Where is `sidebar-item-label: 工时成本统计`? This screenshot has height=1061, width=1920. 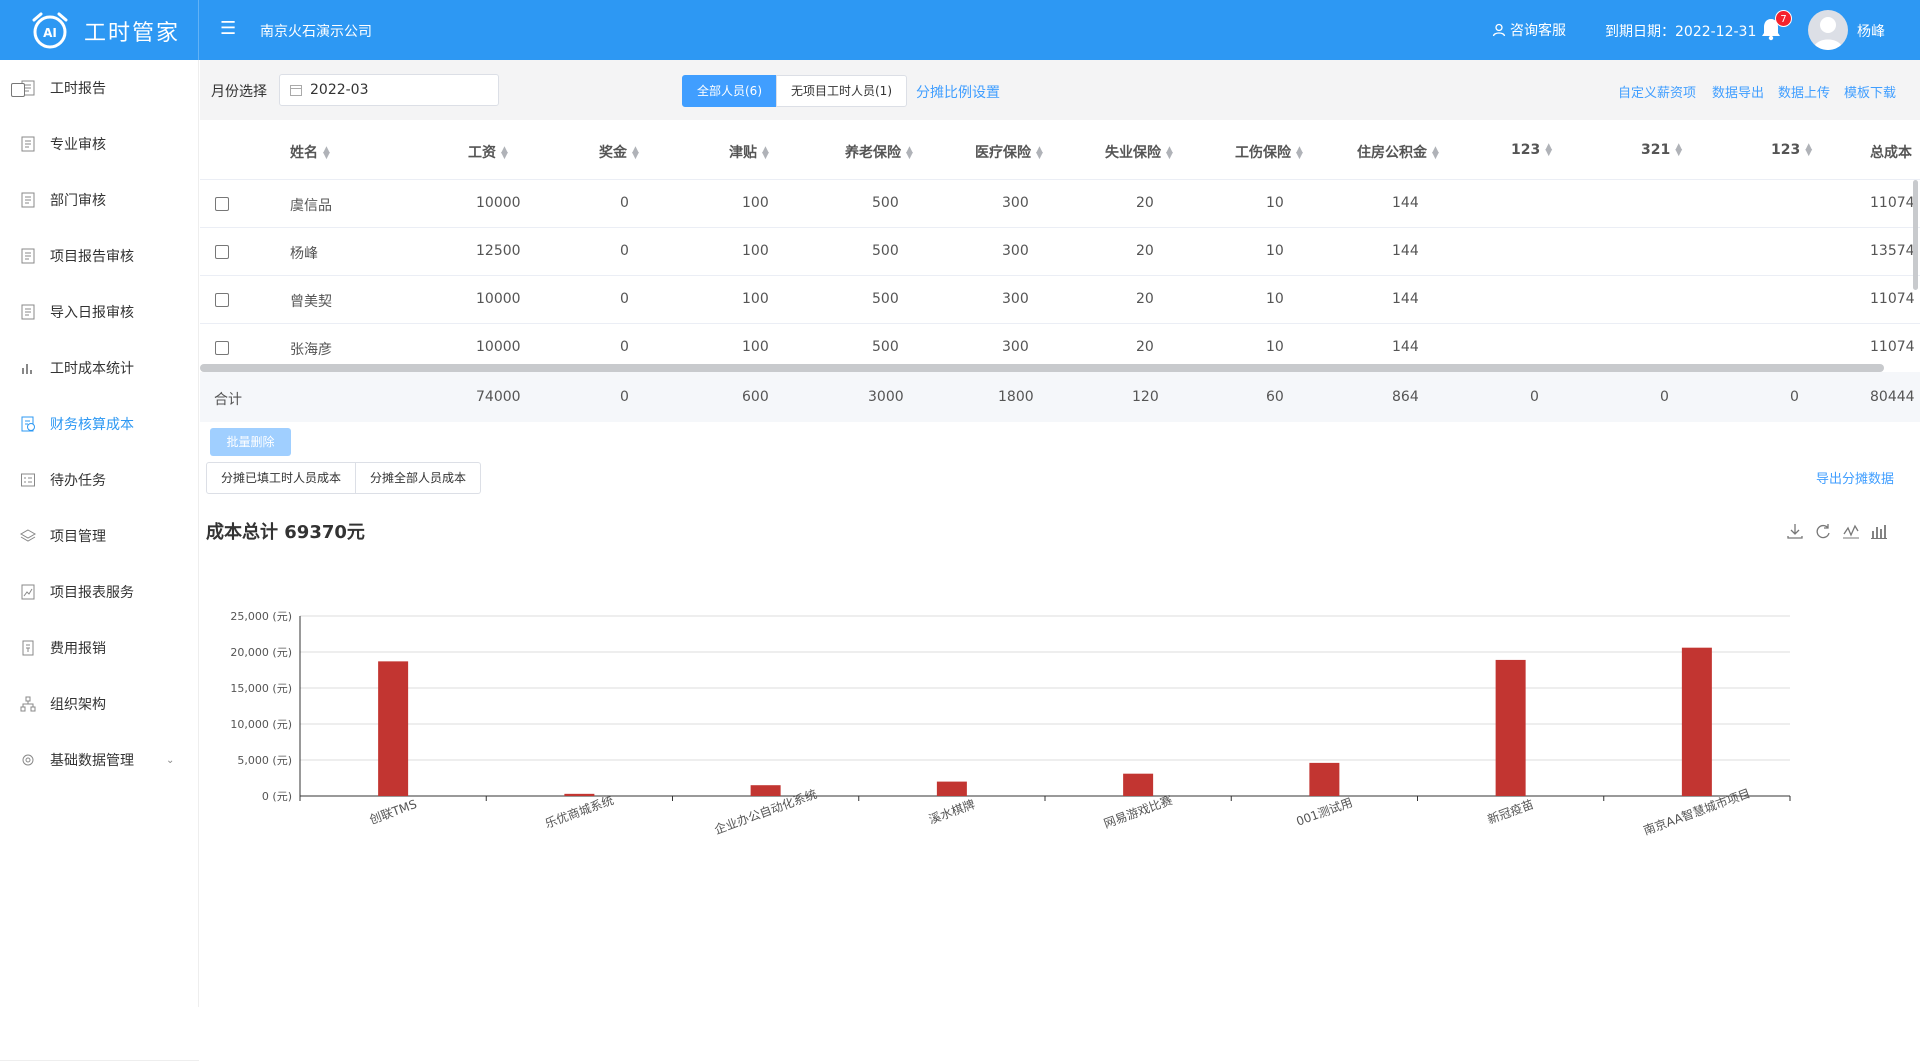 sidebar-item-label: 工时成本统计 is located at coordinates (92, 369).